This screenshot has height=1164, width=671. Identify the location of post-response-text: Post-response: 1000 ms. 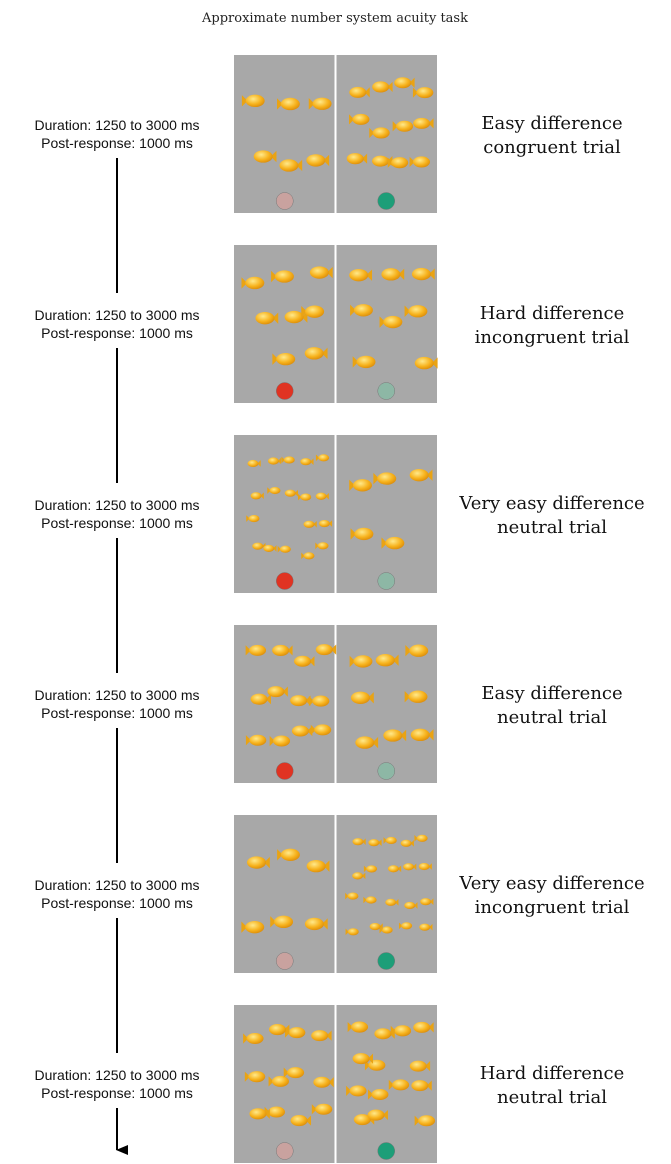
(117, 1093).